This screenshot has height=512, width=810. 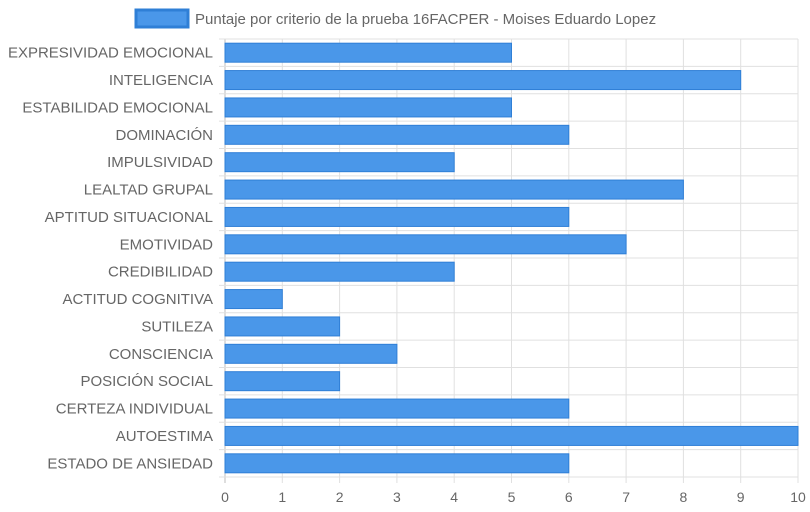 What do you see at coordinates (130, 463) in the screenshot?
I see `category-label: ESTADO DE ANSIEDAD` at bounding box center [130, 463].